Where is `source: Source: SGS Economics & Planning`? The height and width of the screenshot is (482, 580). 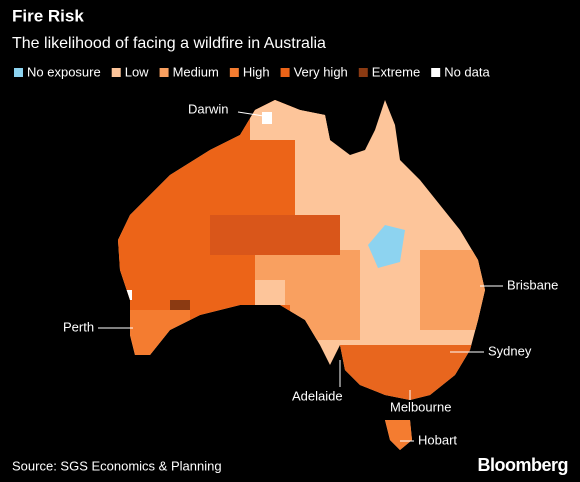
source: Source: SGS Economics & Planning is located at coordinates (117, 465).